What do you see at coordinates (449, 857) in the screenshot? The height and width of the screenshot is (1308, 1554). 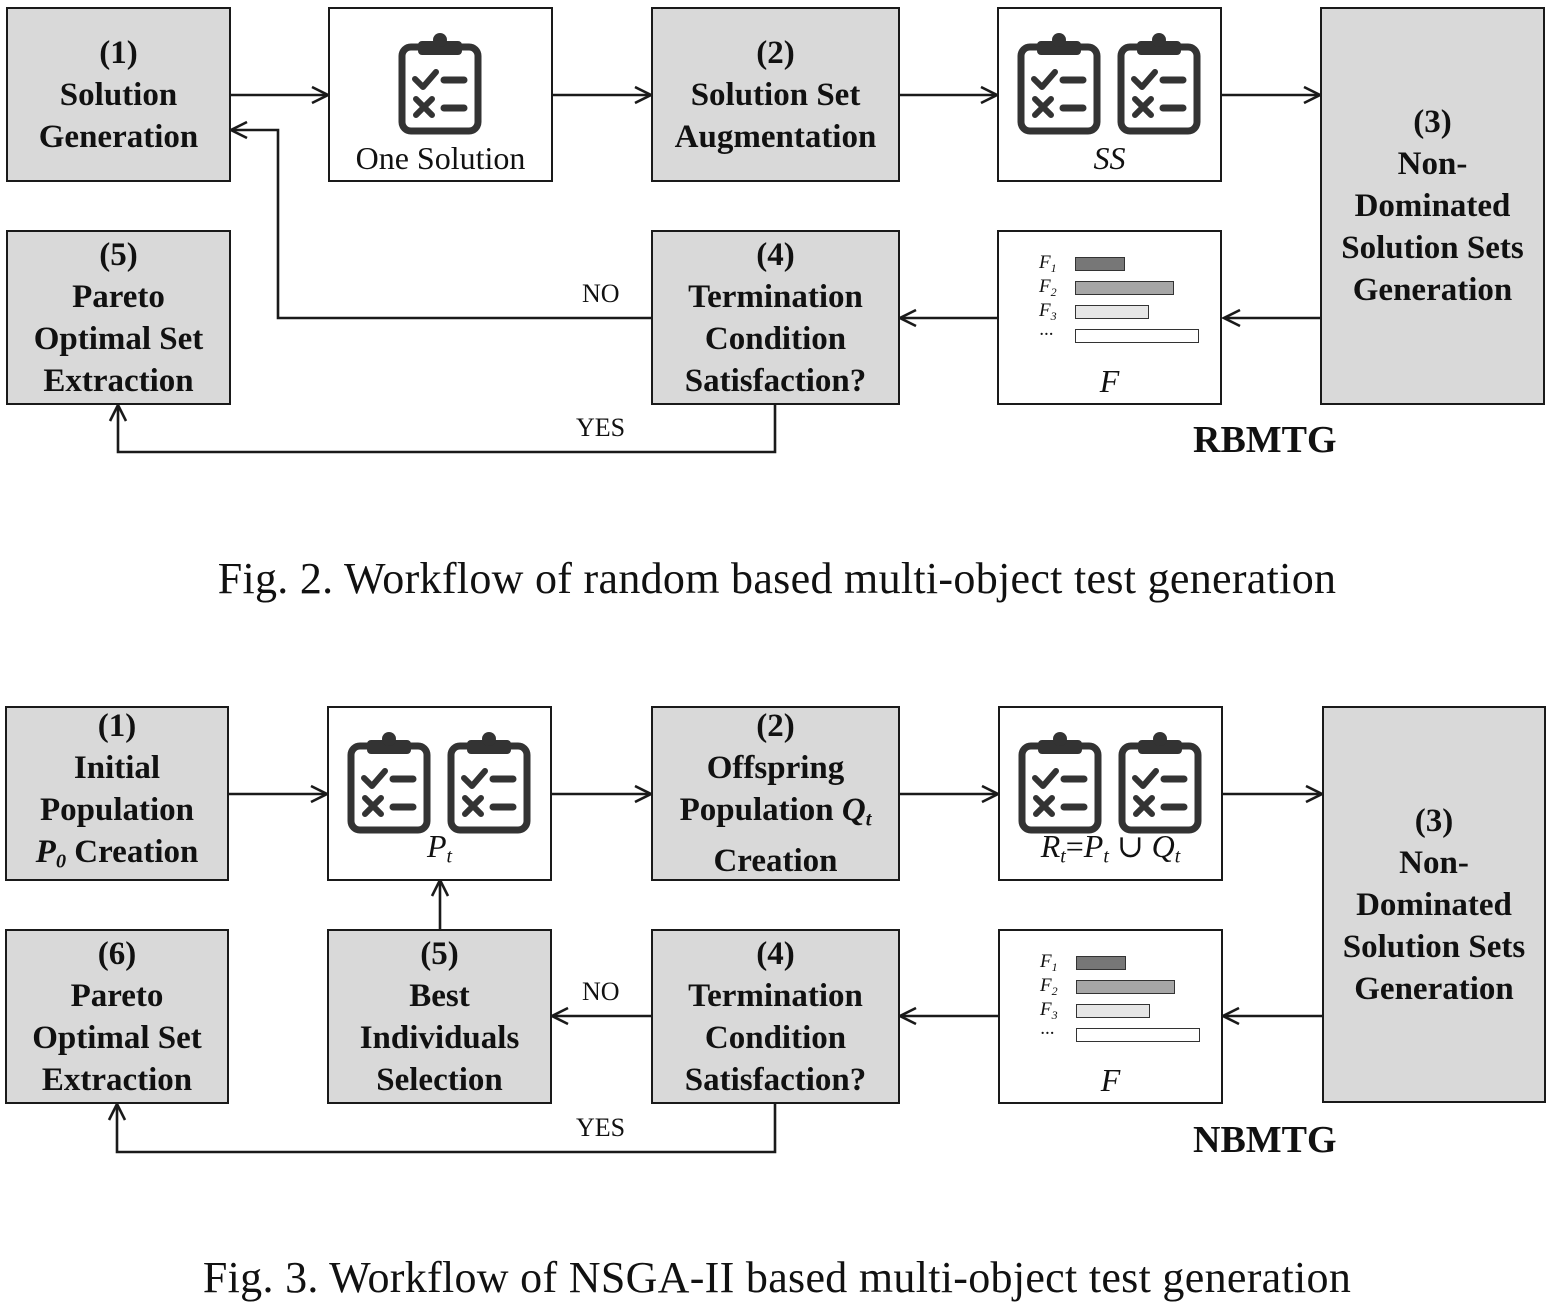 I see `pt-sub: t` at bounding box center [449, 857].